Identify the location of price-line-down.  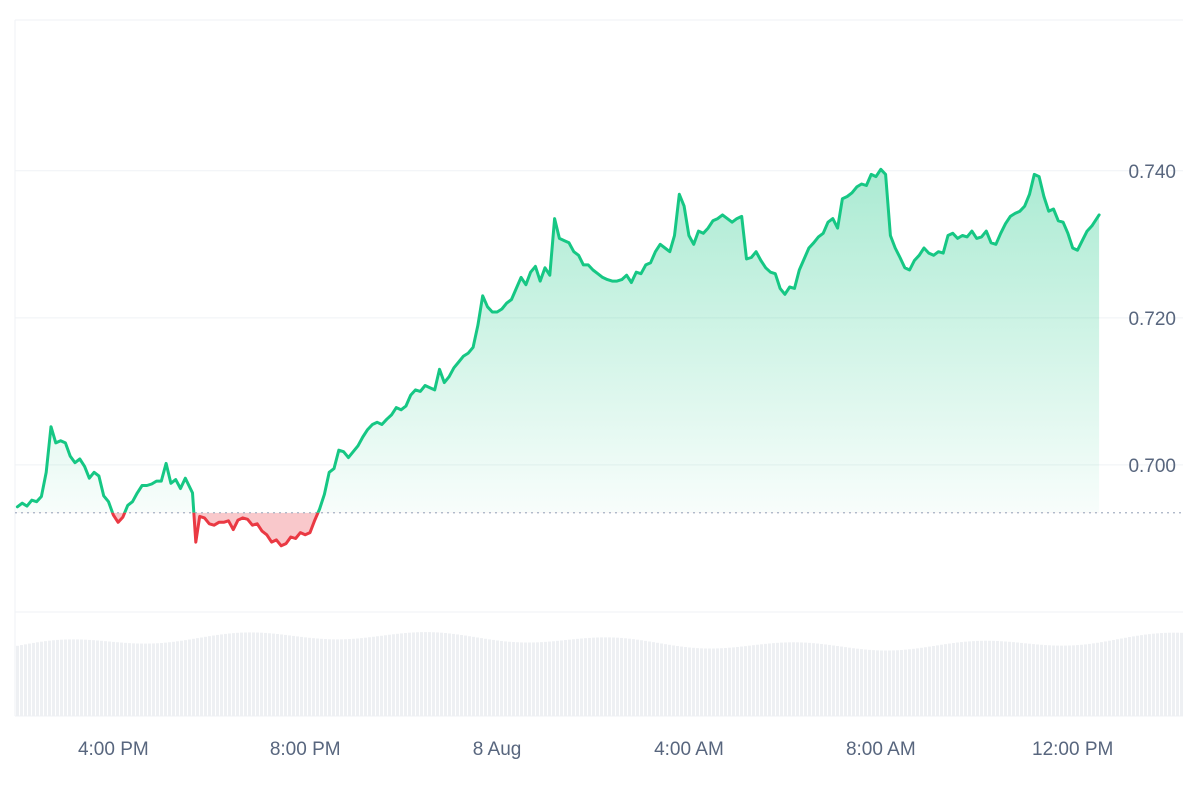
(215, 530).